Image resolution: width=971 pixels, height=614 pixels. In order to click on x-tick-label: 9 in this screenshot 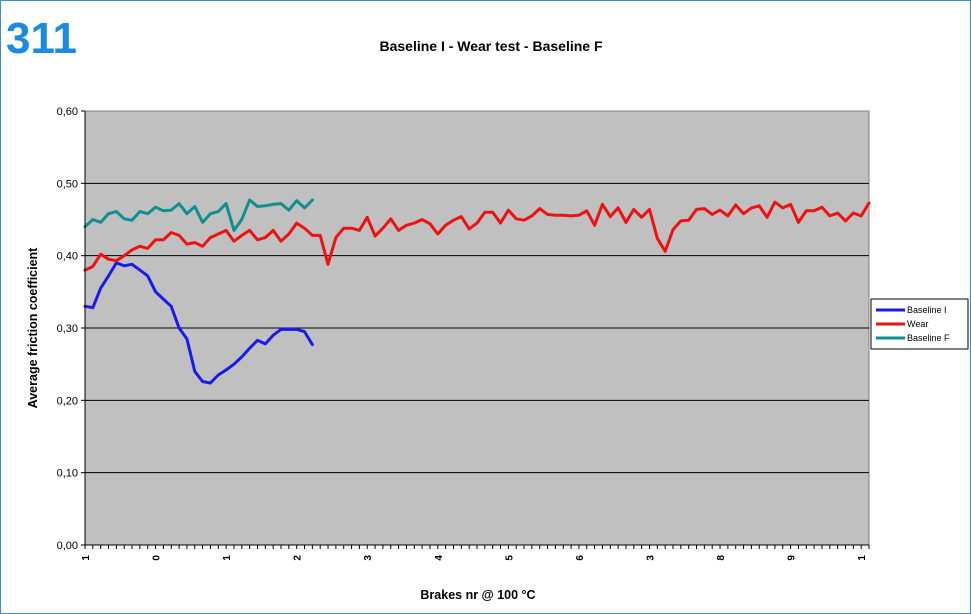, I will do `click(792, 558)`.